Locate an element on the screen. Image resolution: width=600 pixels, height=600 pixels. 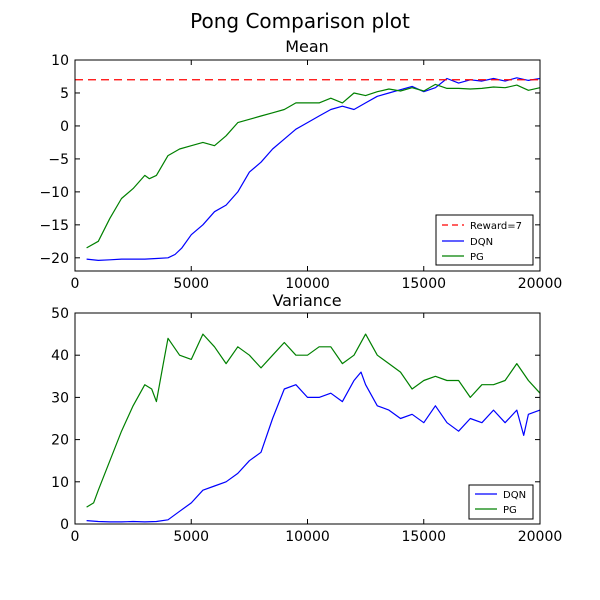
mean-legend: Reward=7 DQN PG is located at coordinates (484, 240).